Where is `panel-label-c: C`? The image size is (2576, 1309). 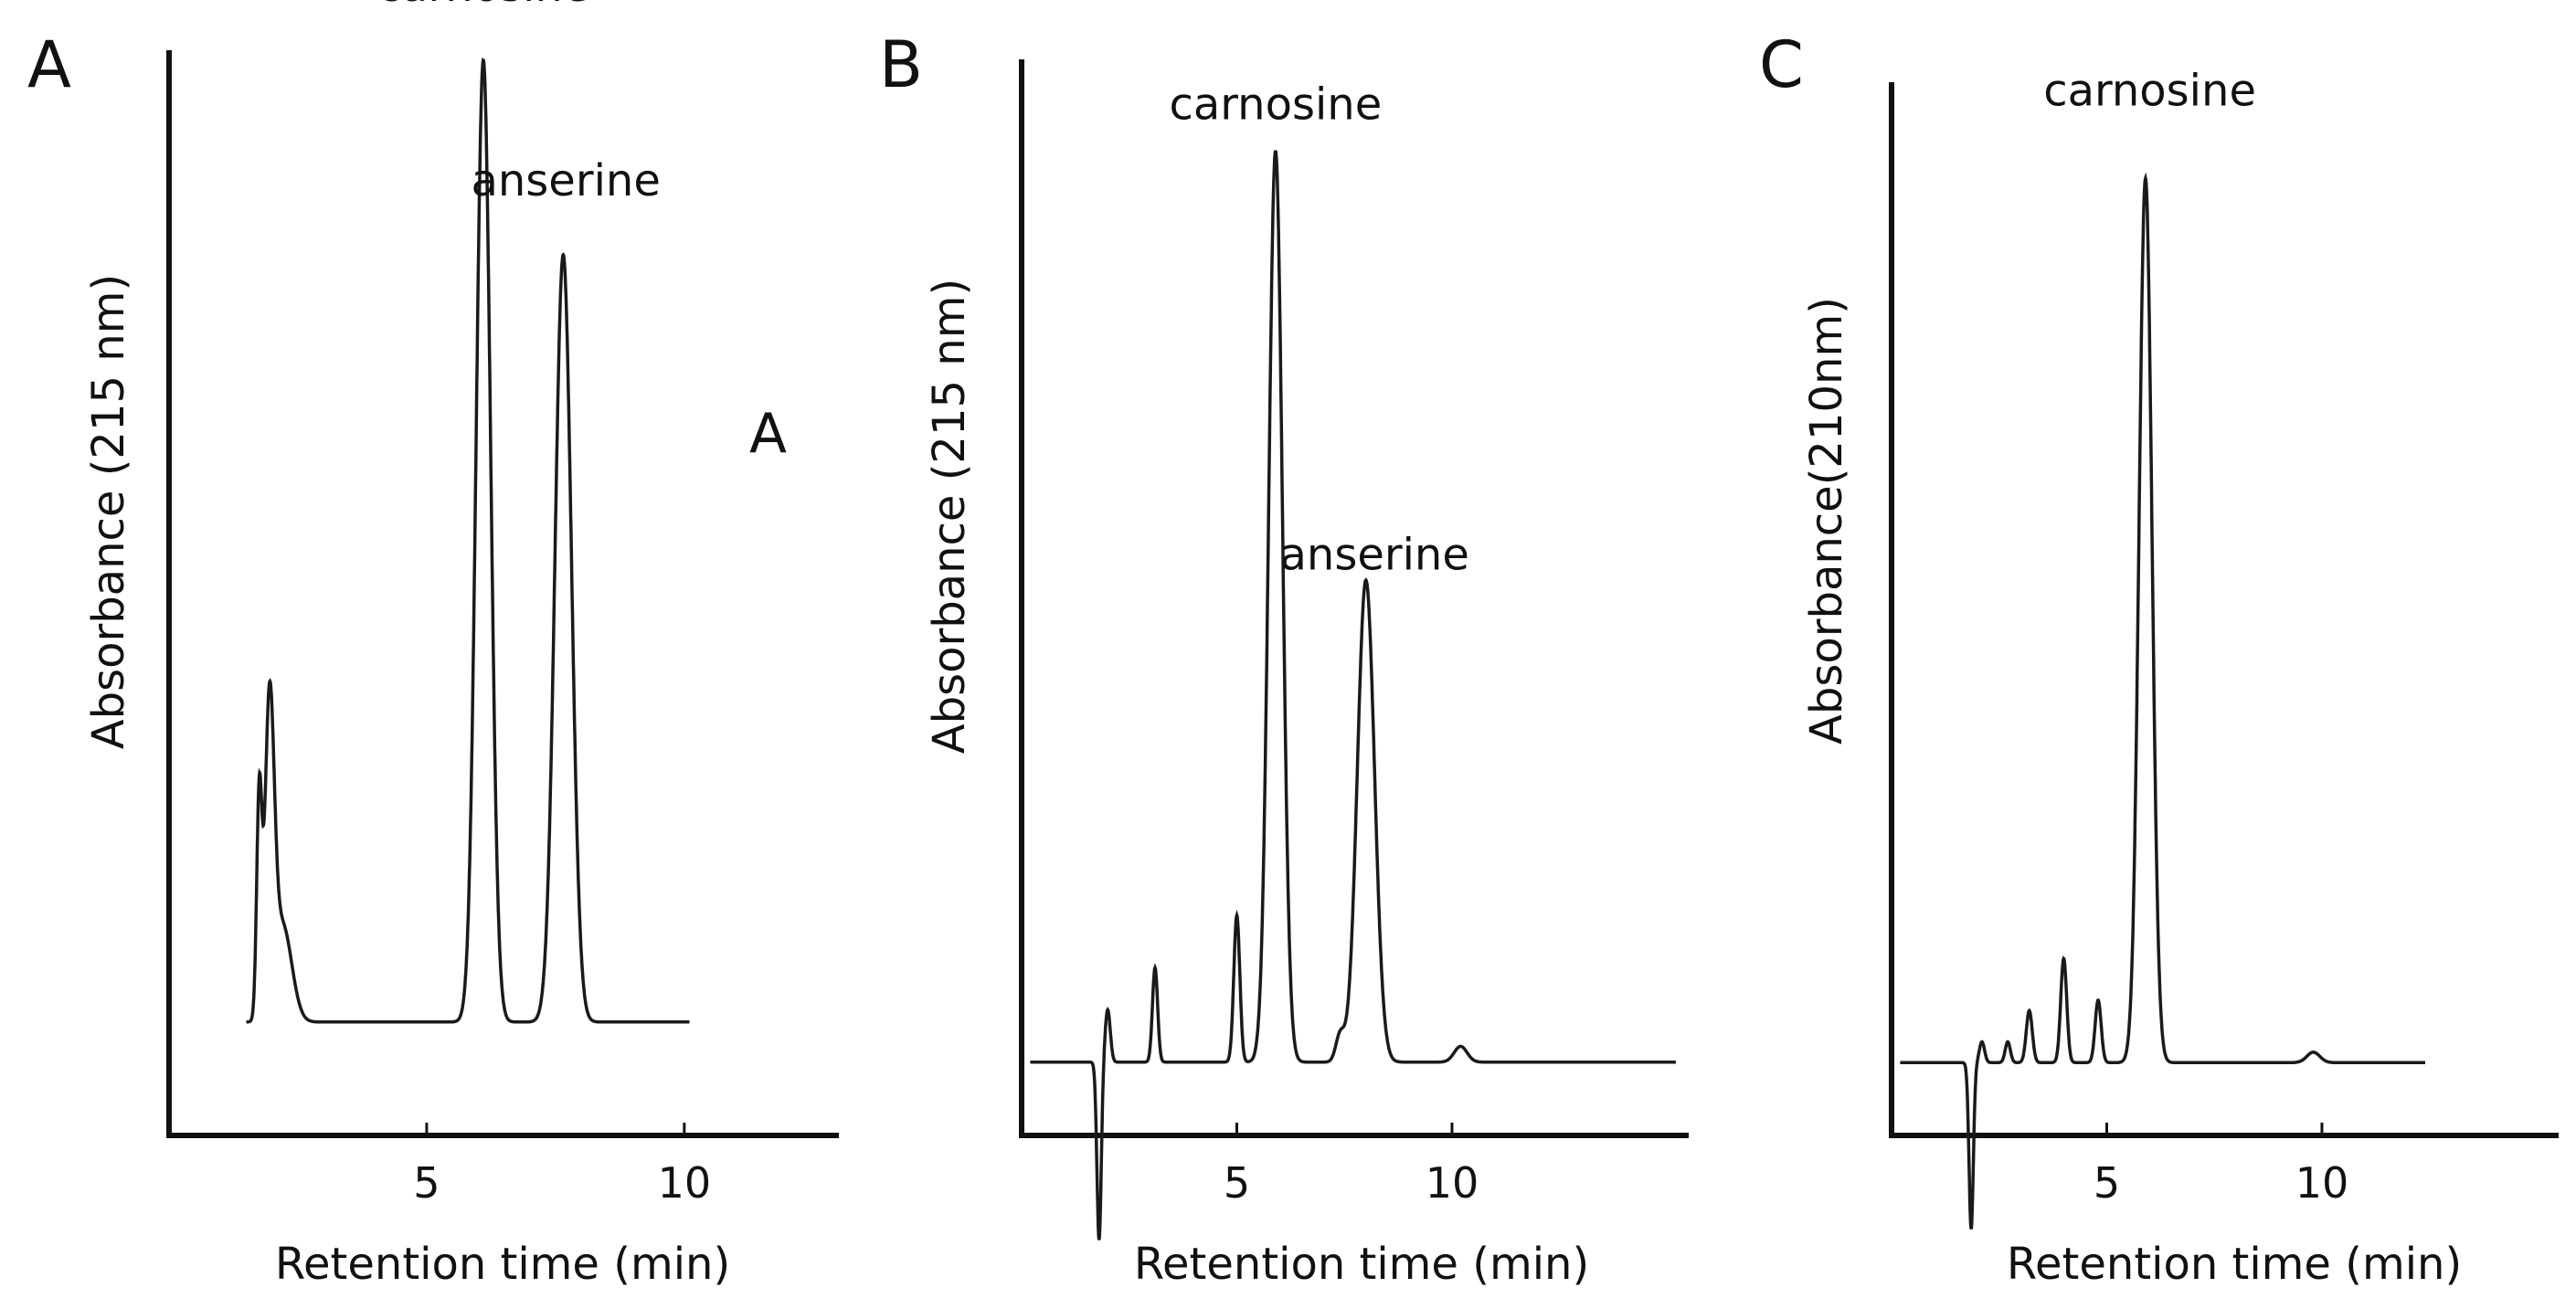
panel-label-c: C is located at coordinates (1781, 64).